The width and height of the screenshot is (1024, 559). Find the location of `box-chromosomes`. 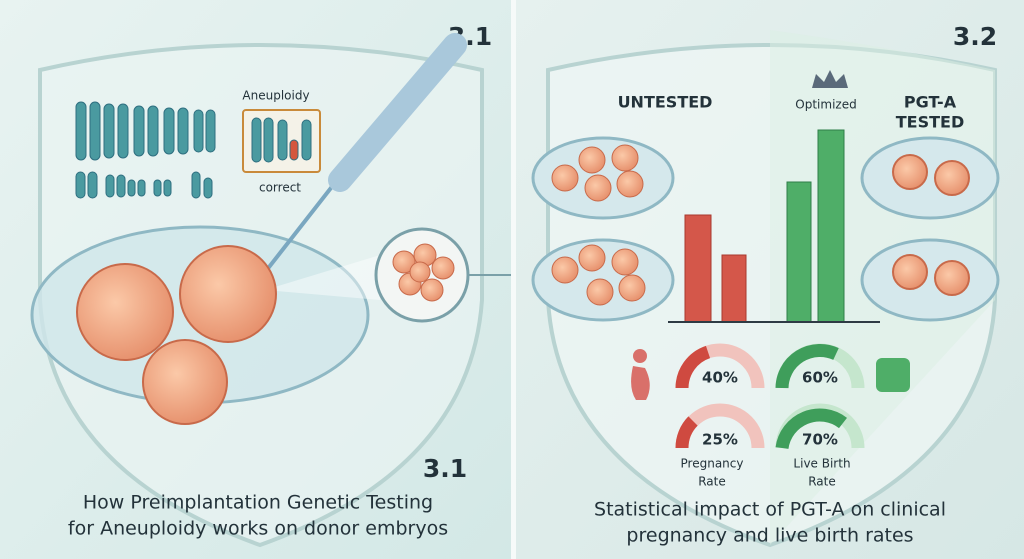

box-chromosomes is located at coordinates (281, 140).